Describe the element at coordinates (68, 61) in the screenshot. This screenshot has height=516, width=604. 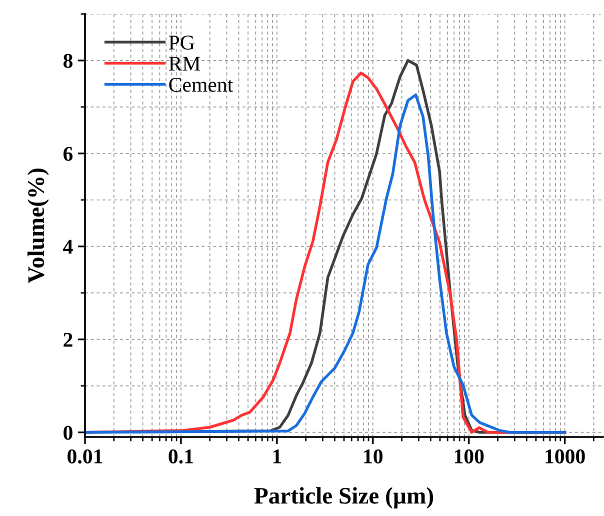
I see `y-tick-label: 8` at that location.